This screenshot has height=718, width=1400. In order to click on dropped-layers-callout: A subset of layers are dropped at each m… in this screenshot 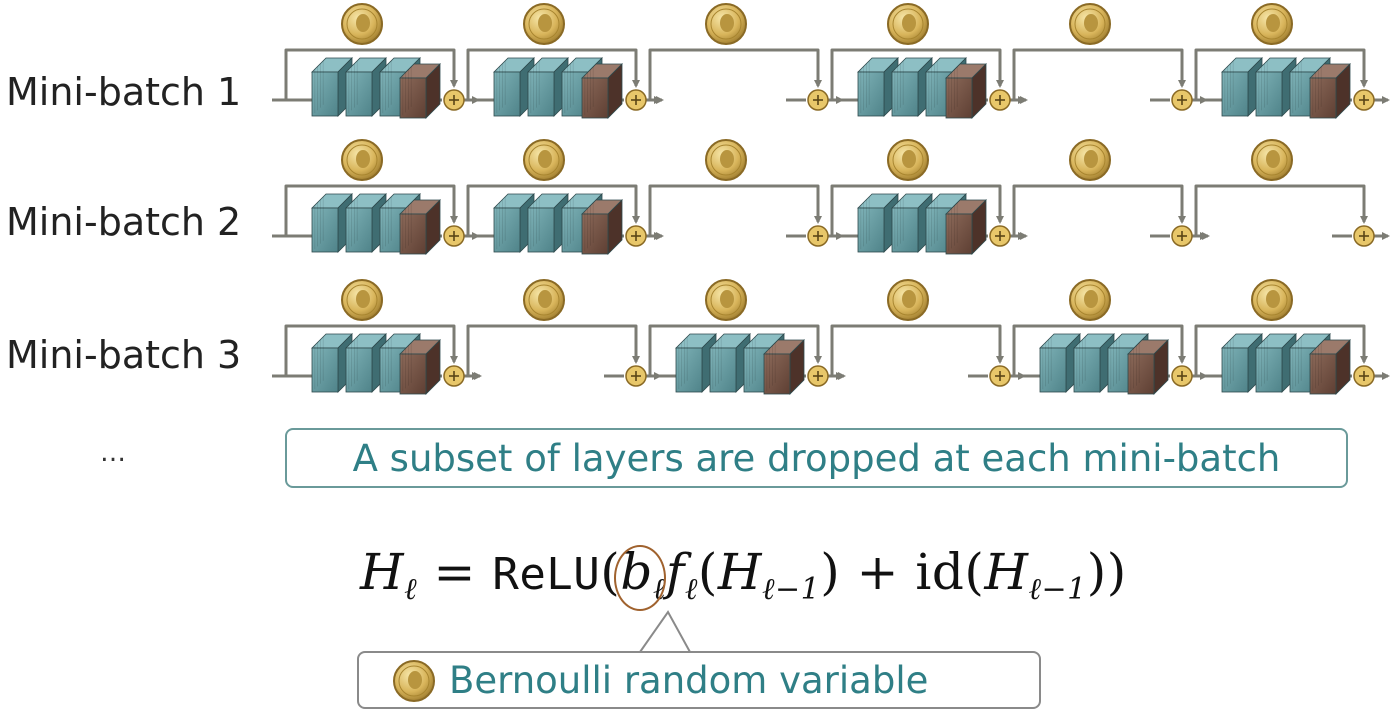, I will do `click(816, 458)`.